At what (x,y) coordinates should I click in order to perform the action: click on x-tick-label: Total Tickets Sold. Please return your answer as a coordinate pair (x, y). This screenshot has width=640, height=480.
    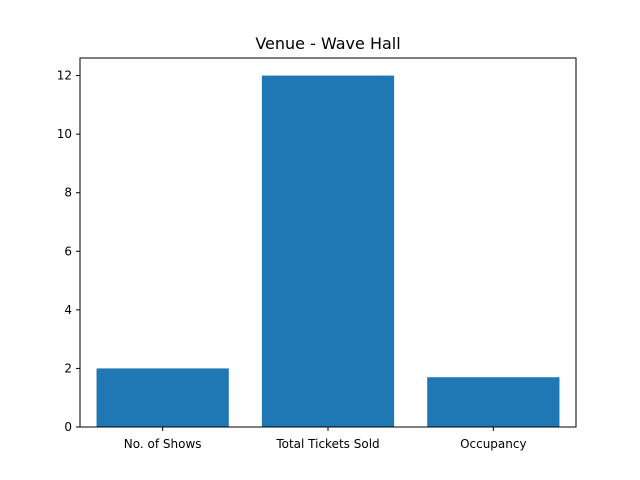
    Looking at the image, I should click on (327, 444).